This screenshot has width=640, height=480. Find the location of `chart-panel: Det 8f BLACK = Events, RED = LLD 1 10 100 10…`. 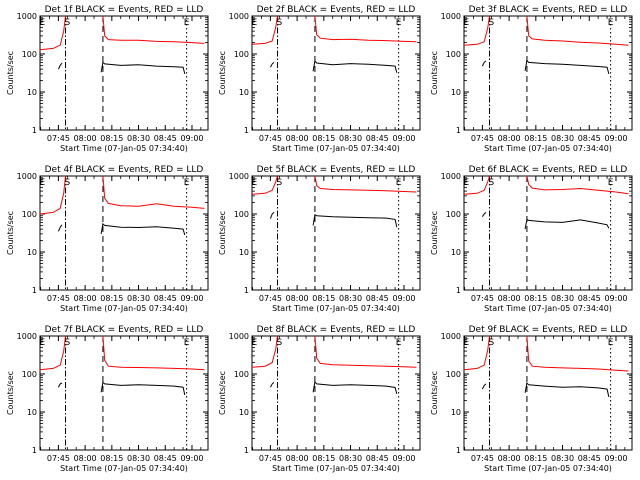

chart-panel: Det 8f BLACK = Events, RED = LLD 1 10 100 10… is located at coordinates (319, 399).